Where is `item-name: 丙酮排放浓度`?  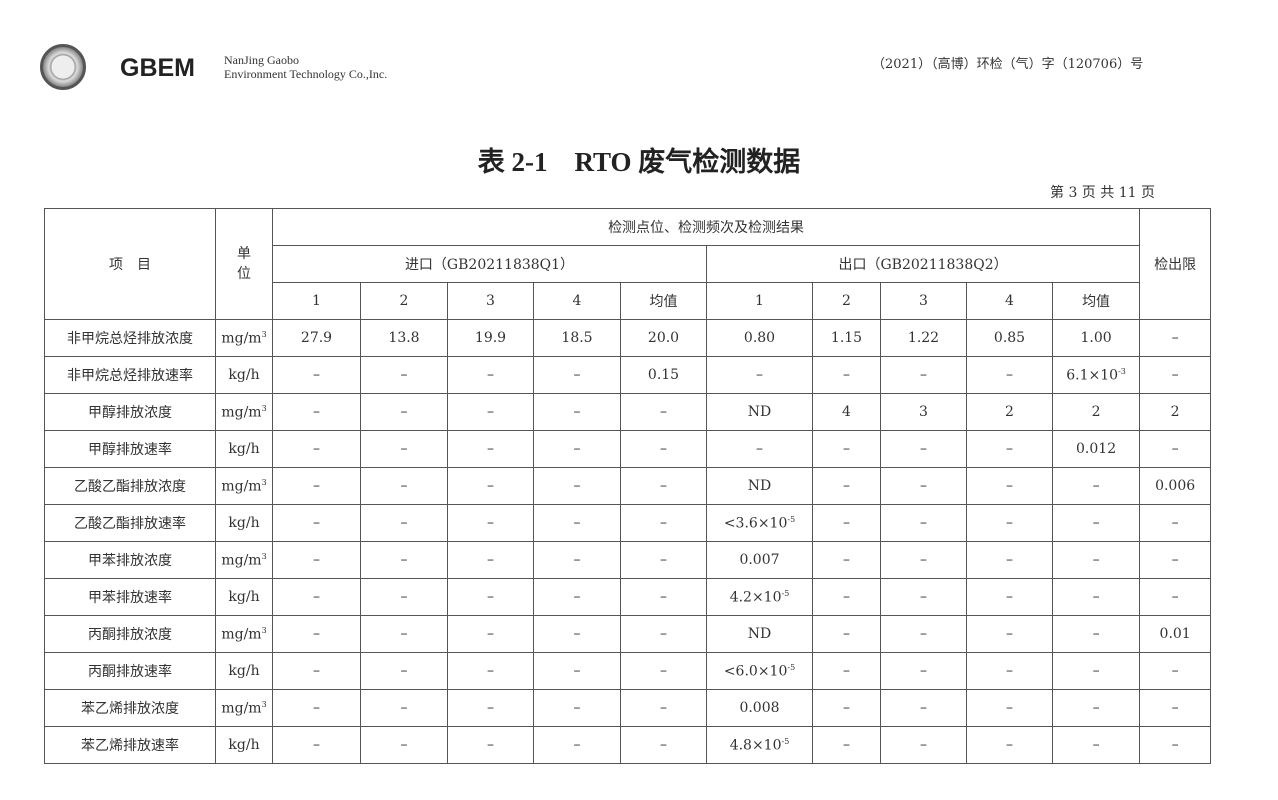 item-name: 丙酮排放浓度 is located at coordinates (130, 634).